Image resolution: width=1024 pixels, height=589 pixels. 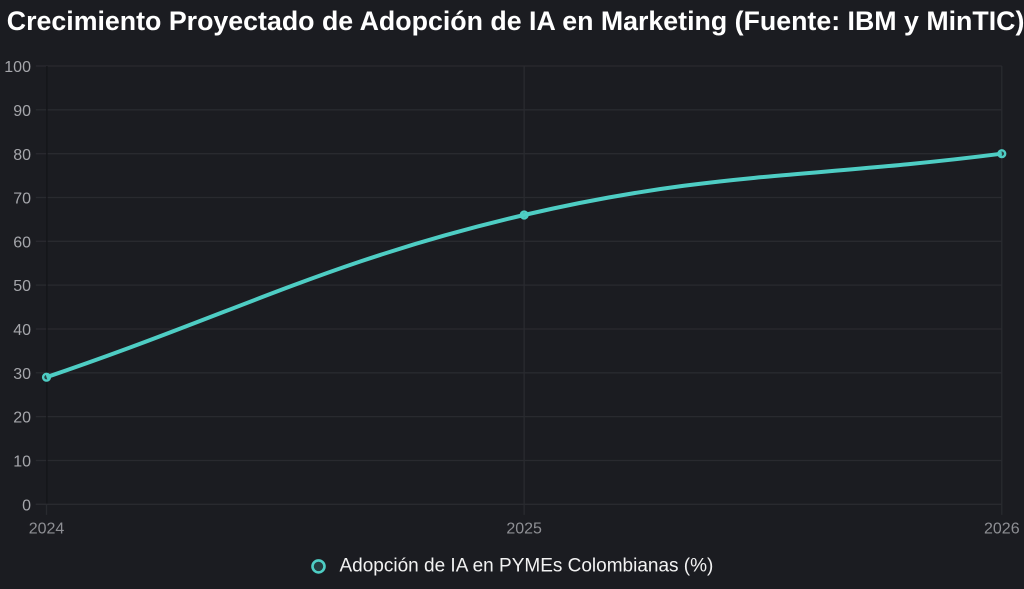 I want to click on svg-text: 100, so click(x=17, y=67).